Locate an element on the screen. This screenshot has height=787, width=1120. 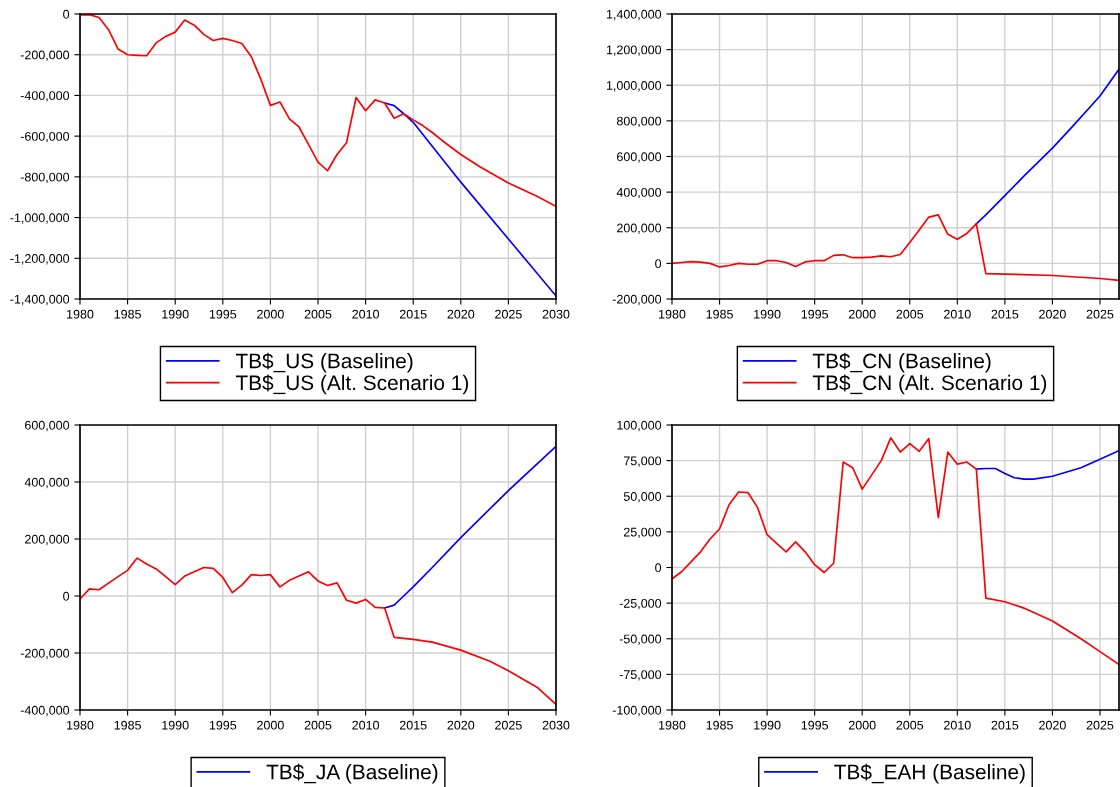
legend-label: TB$_EAH (Baseline) is located at coordinates (929, 773).